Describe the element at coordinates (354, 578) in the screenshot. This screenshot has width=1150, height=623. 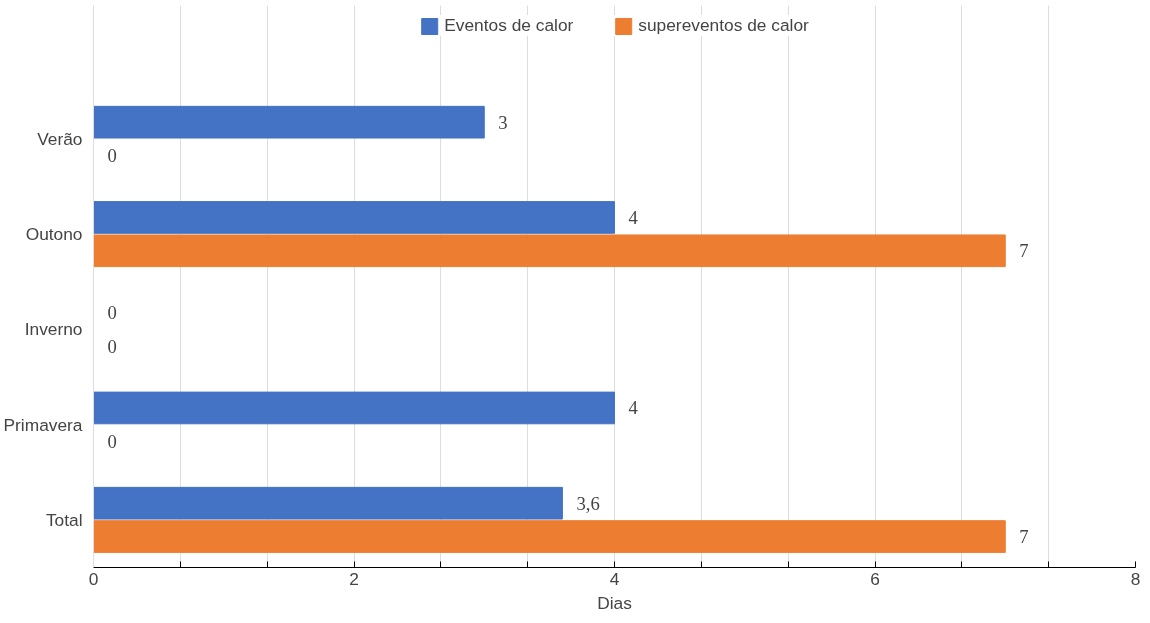
I see `x-tick-label: 2` at that location.